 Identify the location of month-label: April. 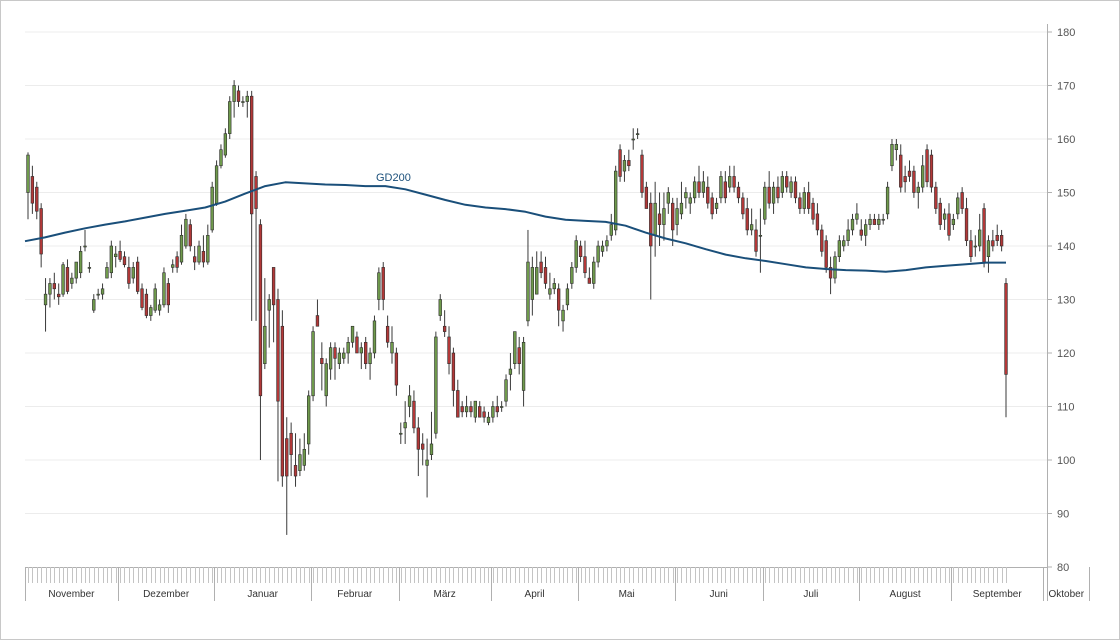
(535, 594).